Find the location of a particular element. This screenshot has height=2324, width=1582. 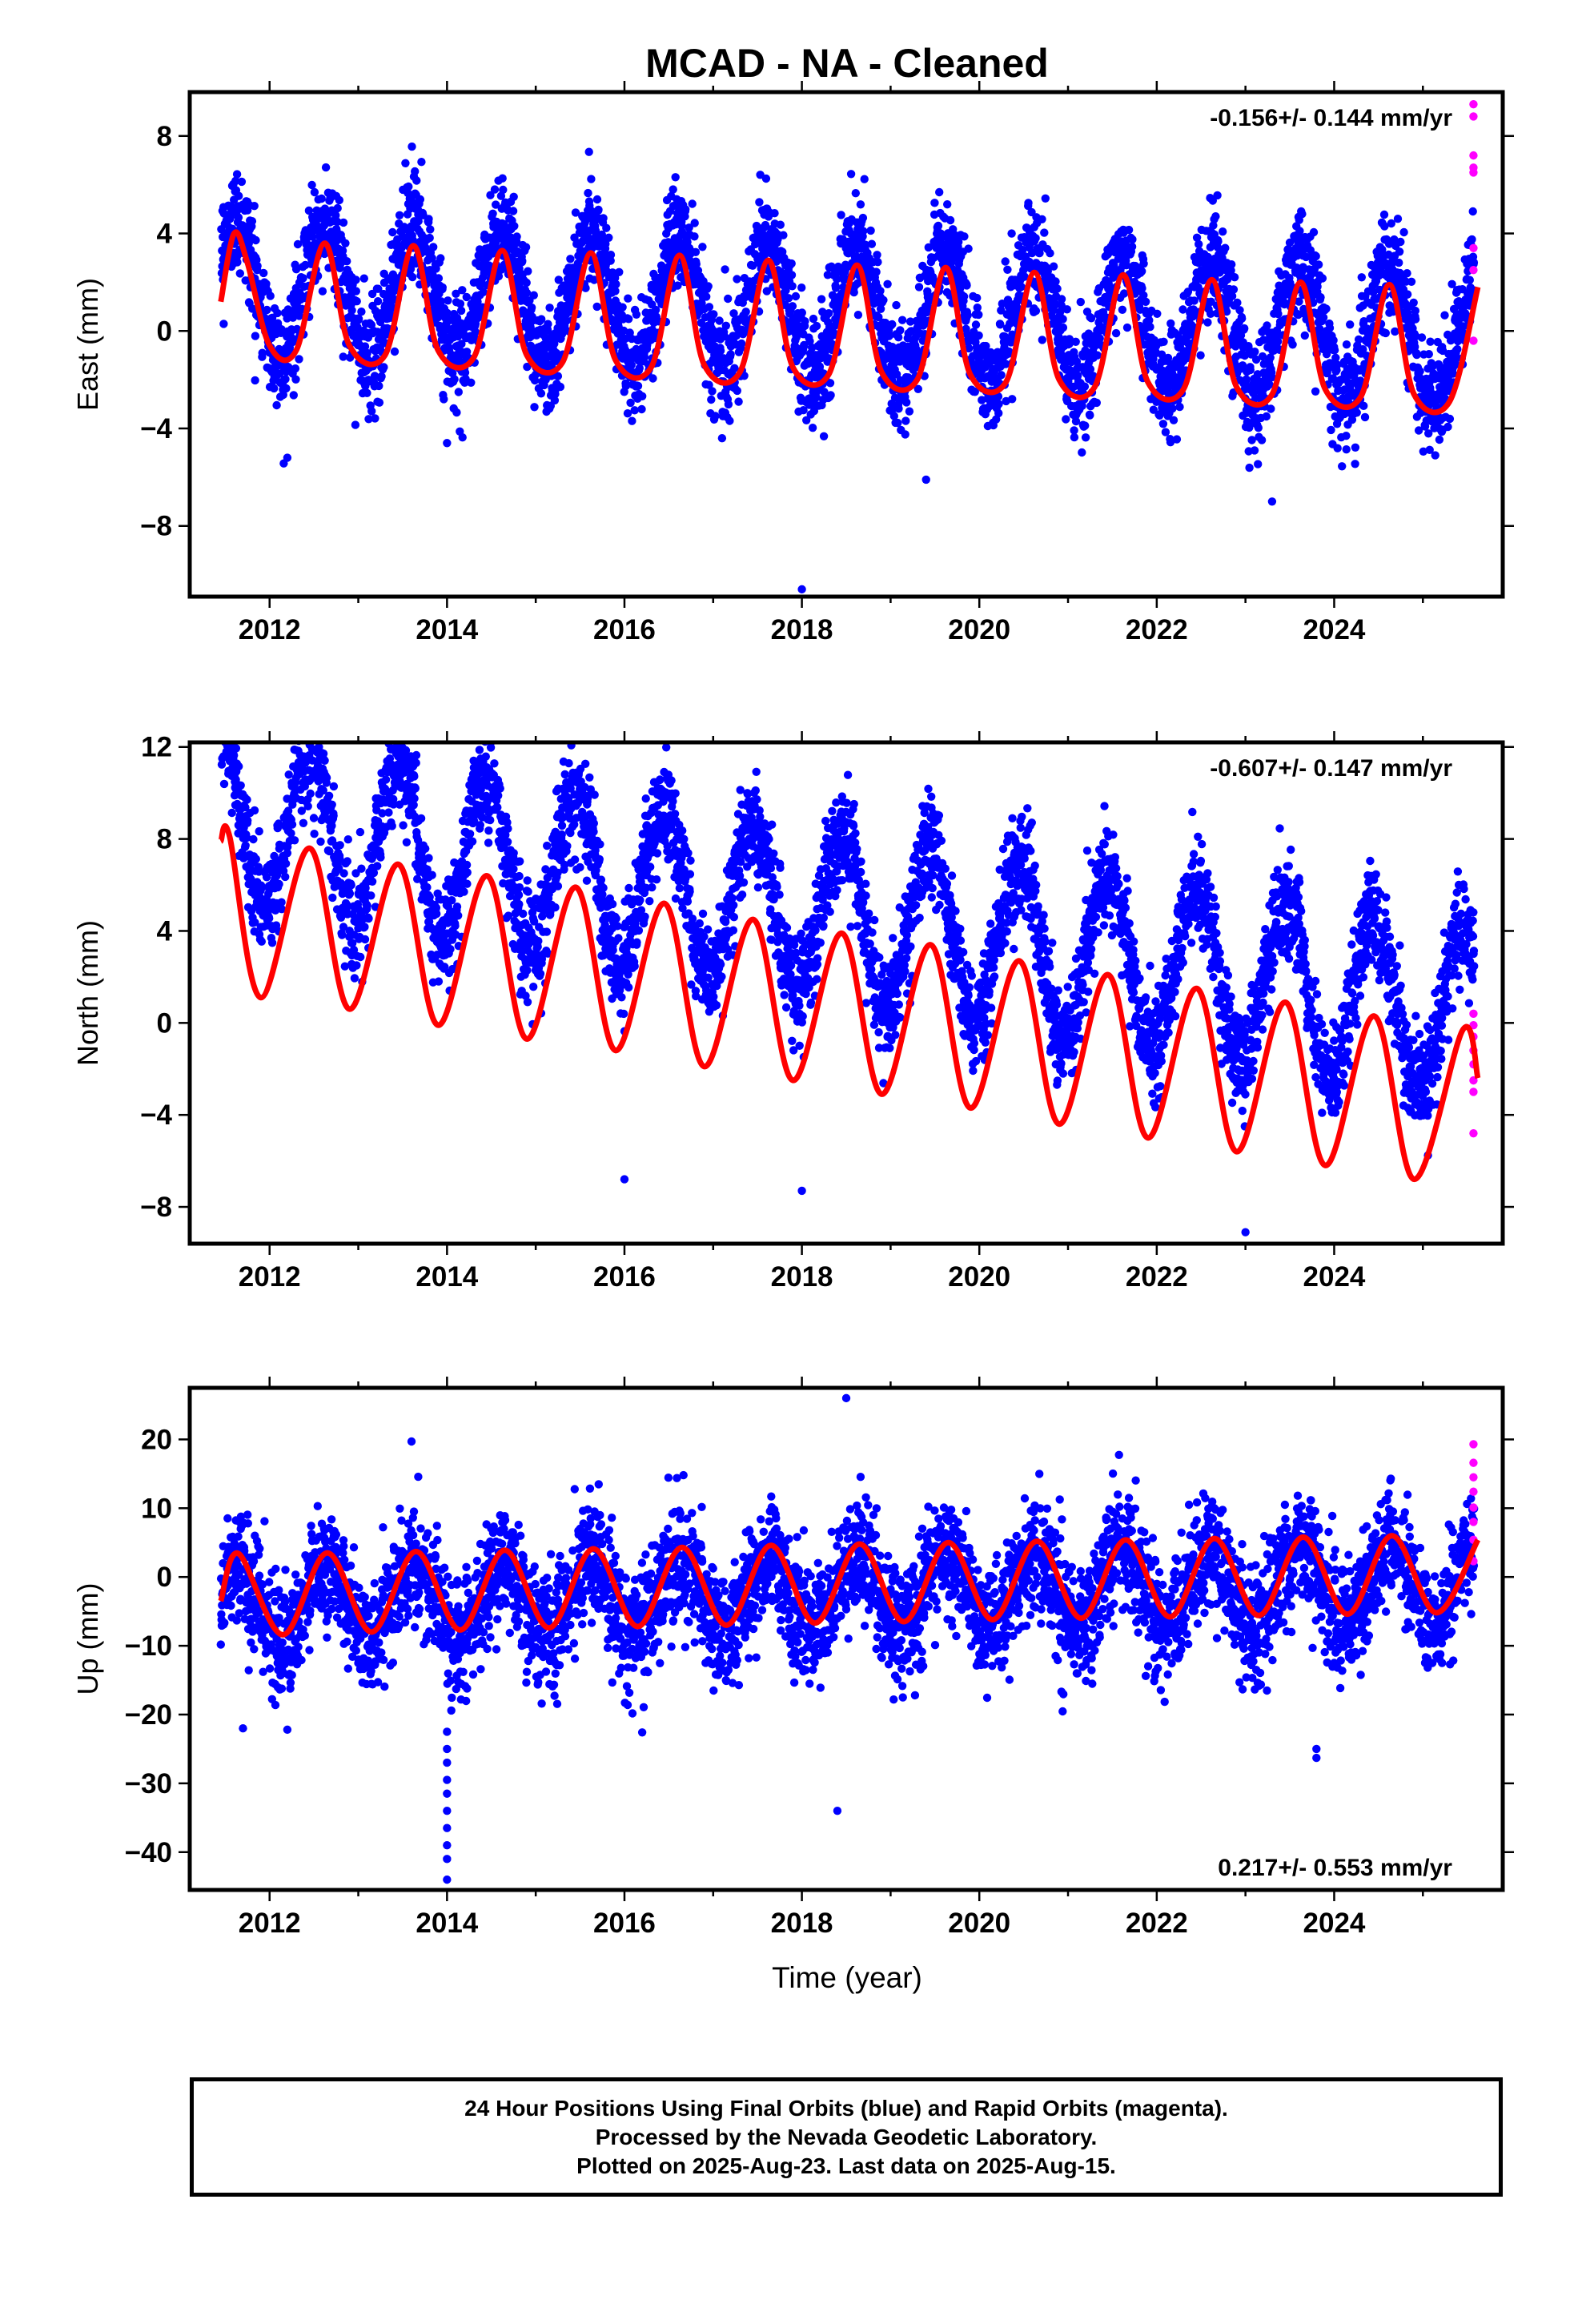

y-tick-label: 8 is located at coordinates (164, 839).